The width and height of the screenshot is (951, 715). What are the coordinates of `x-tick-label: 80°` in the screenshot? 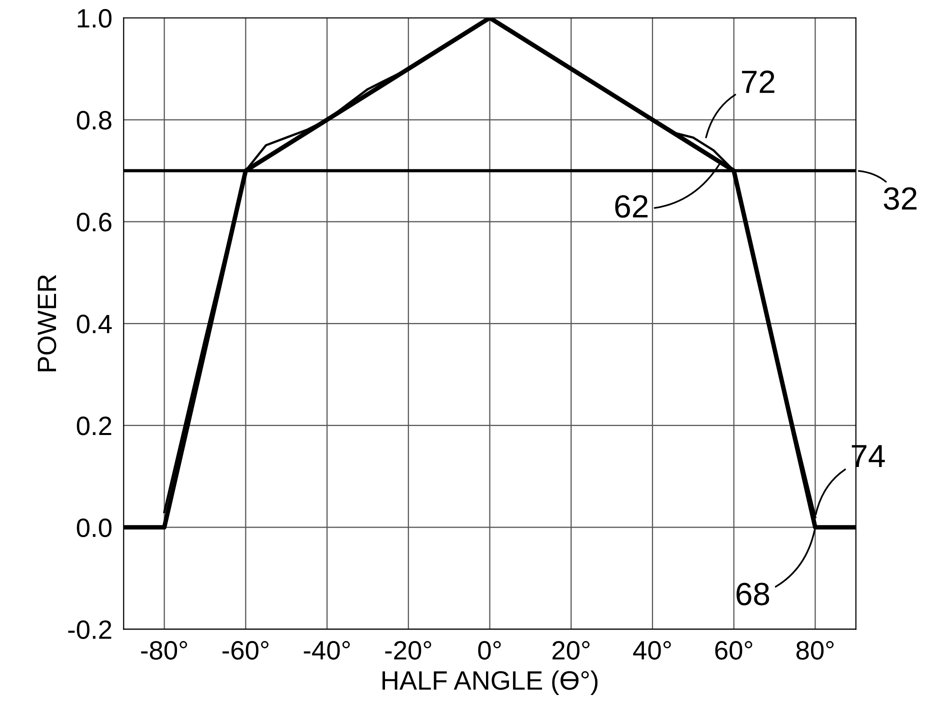 It's located at (815, 650).